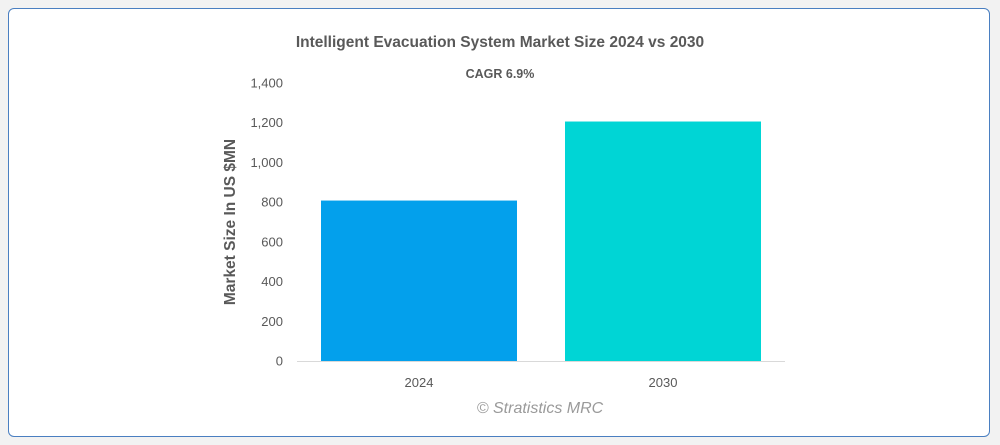 This screenshot has width=1000, height=445. I want to click on x-axis-ticks: 2024 2030, so click(541, 382).